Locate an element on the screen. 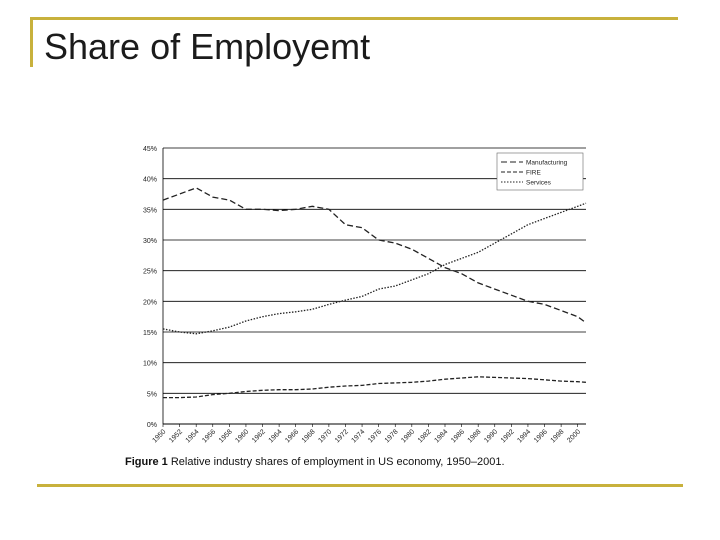  x-tick-label: 1950 is located at coordinates (159, 436).